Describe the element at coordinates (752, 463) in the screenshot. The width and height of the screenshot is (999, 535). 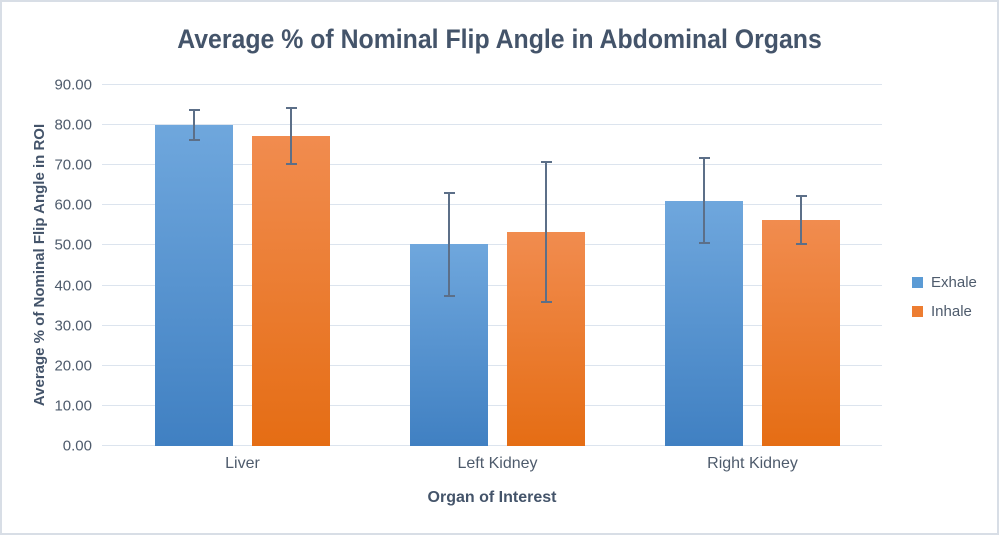
I see `x-axis-label-right-kidney: Right Kidney` at that location.